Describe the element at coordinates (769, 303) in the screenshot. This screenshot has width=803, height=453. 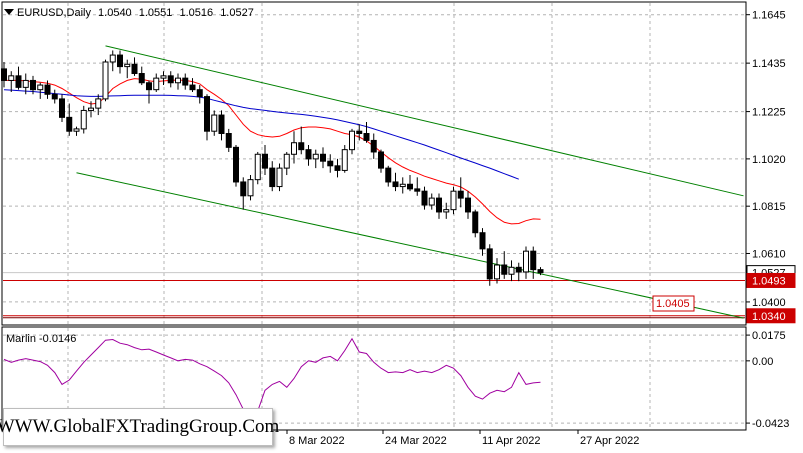
I see `price-tick-label: 1.0400` at that location.